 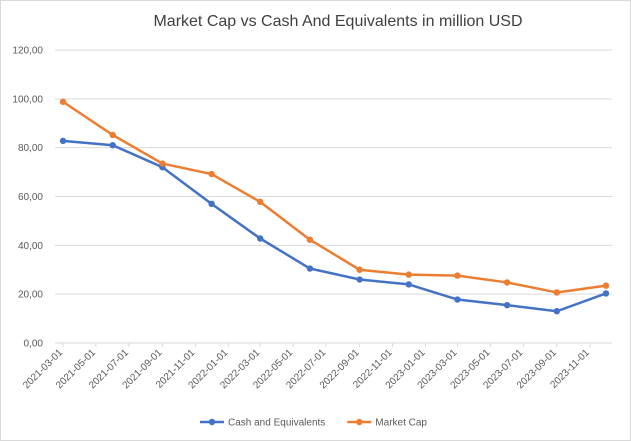 What do you see at coordinates (30, 246) in the screenshot?
I see `y-tick-label: 40,00` at bounding box center [30, 246].